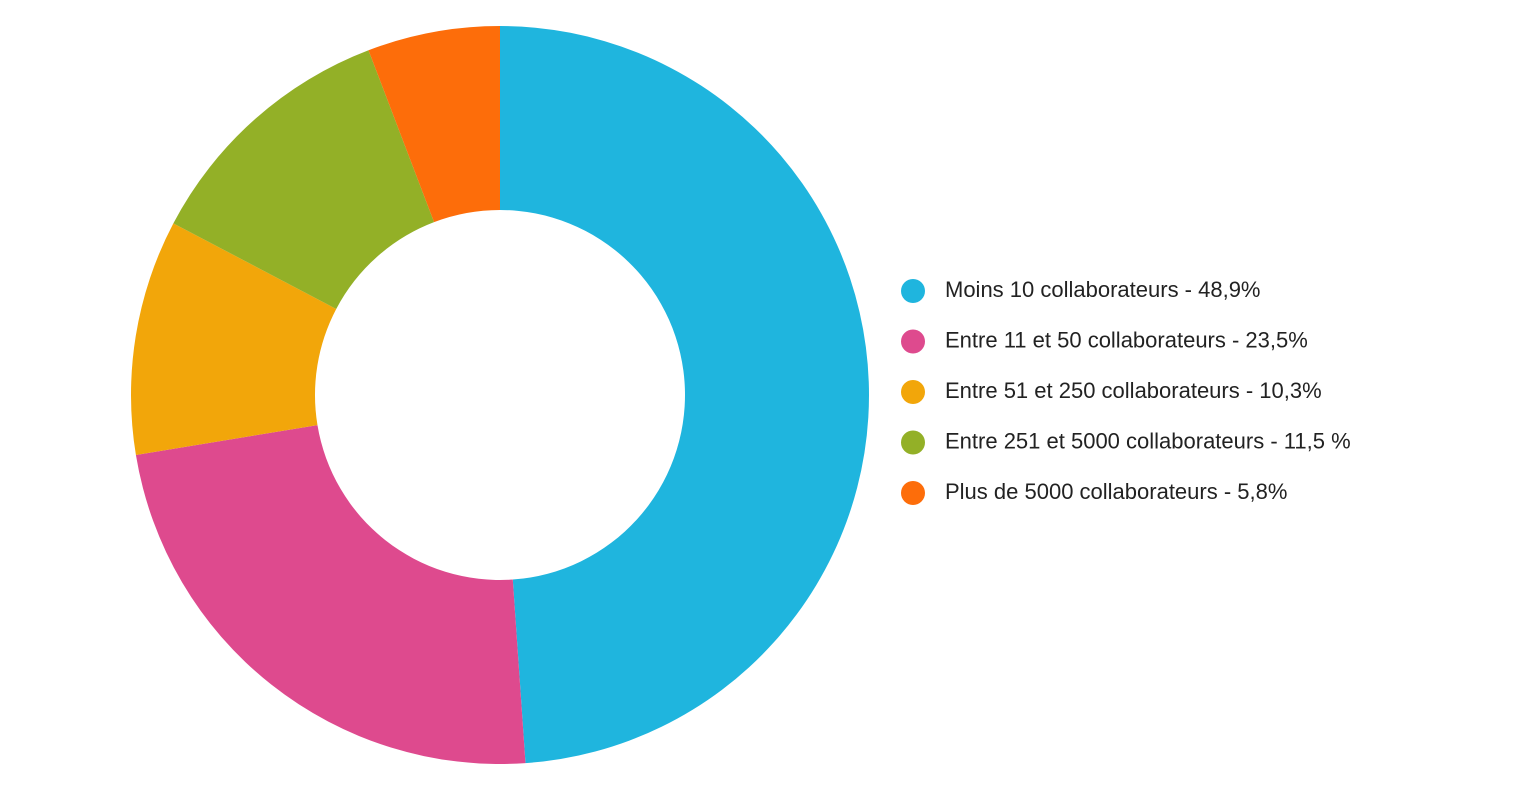  What do you see at coordinates (1133, 390) in the screenshot?
I see `legend-label: Entre 51 et 250 collaborateurs - 10,3%` at bounding box center [1133, 390].